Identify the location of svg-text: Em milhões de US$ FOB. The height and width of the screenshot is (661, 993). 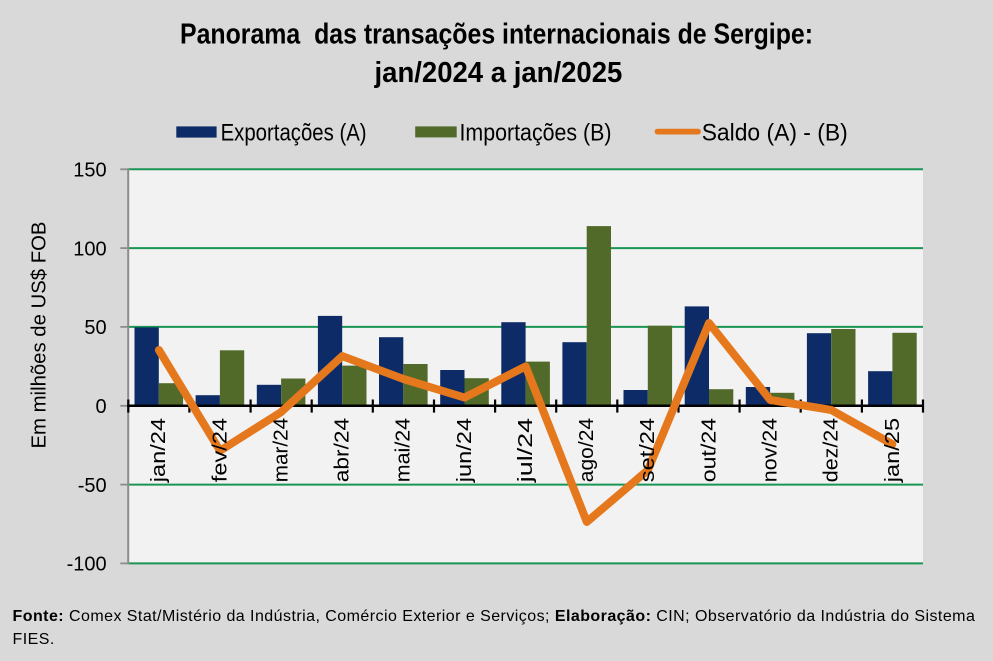
(39, 335).